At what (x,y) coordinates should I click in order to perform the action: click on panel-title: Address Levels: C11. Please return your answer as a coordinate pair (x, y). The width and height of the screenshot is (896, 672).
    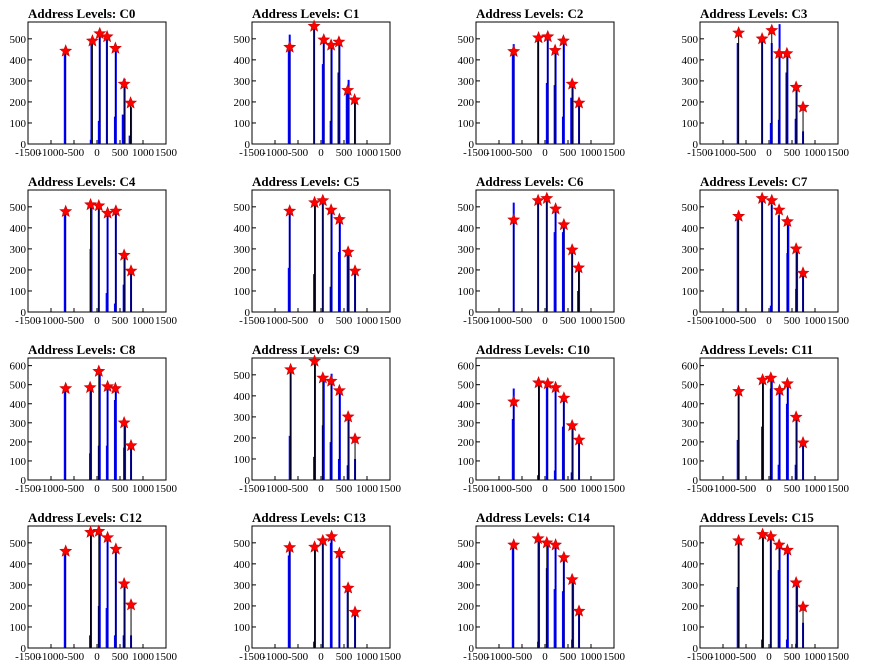
    Looking at the image, I should click on (756, 349).